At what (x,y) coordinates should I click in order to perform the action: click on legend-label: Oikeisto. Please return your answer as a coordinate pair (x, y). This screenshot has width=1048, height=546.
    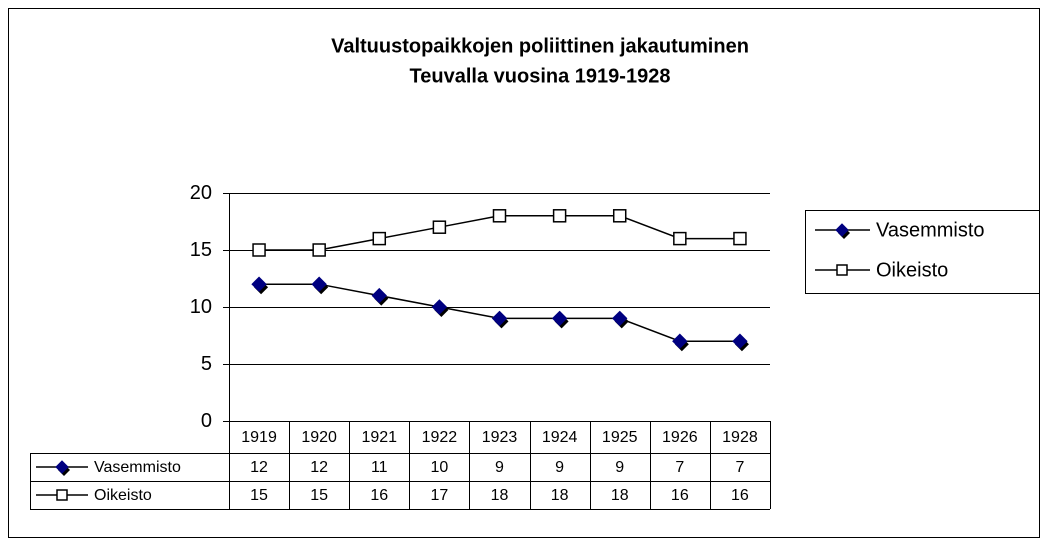
    Looking at the image, I should click on (912, 270).